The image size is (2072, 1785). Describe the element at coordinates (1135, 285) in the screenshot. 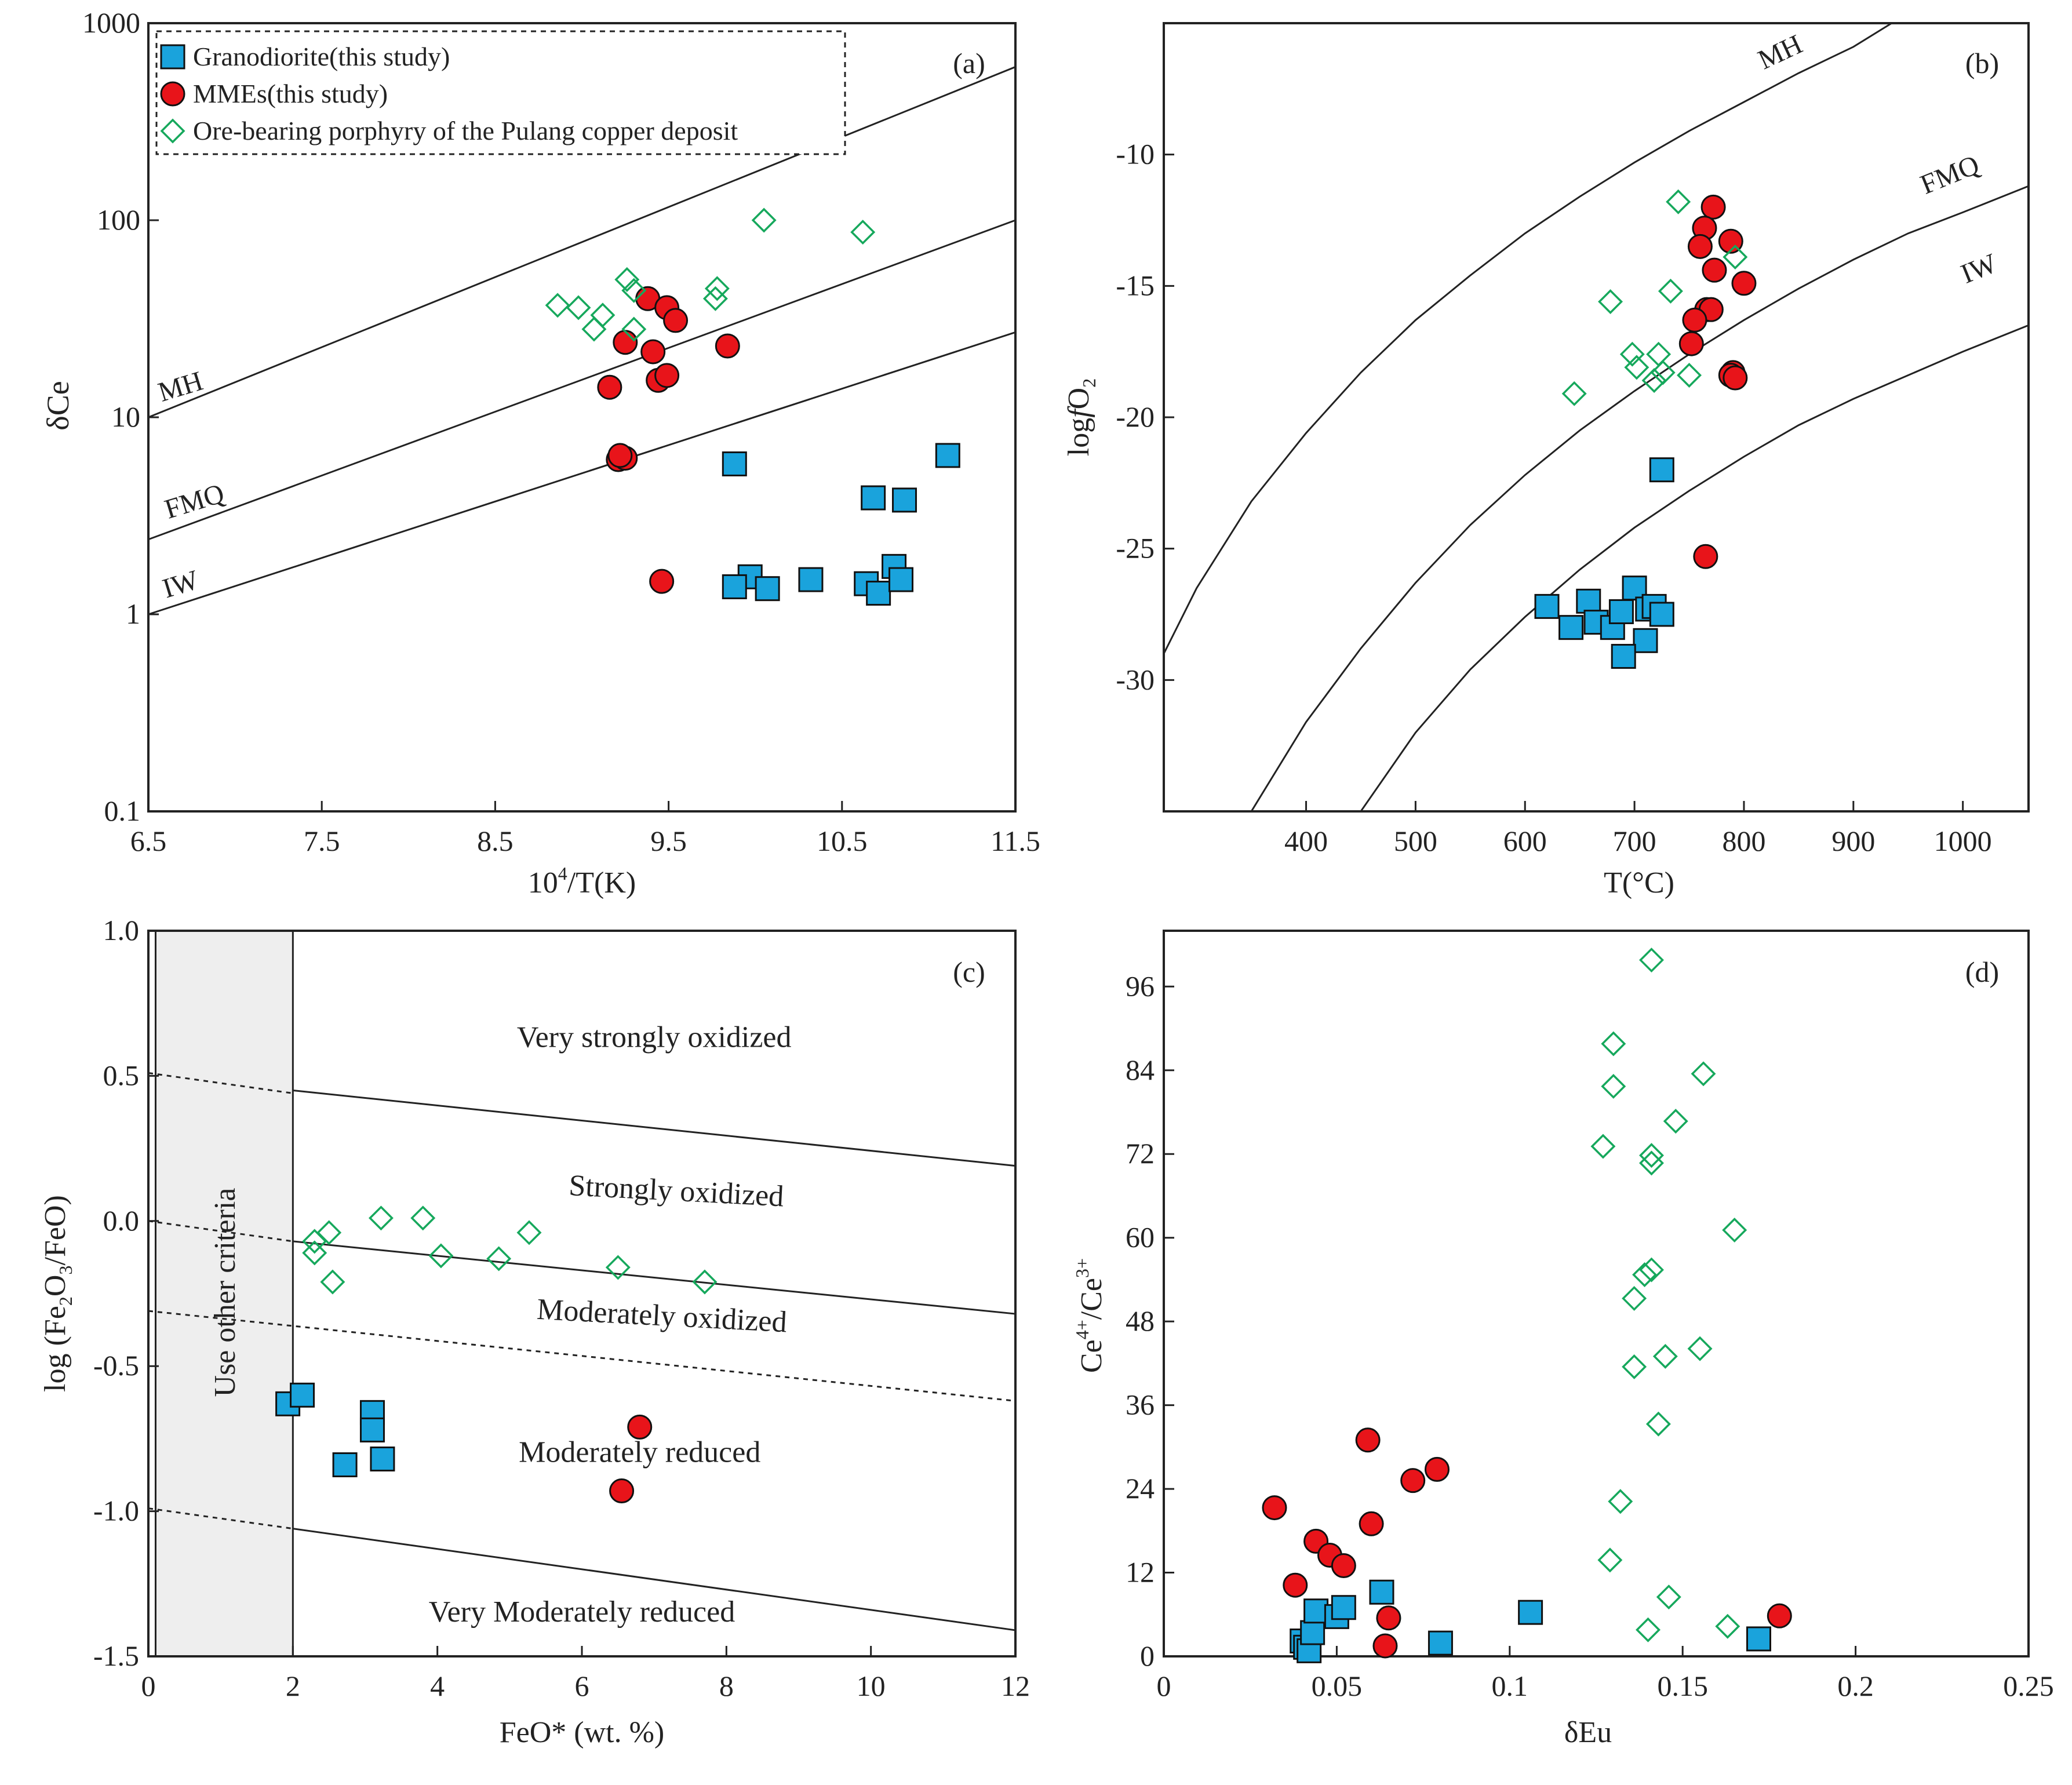

I see `y-tick-label: -15` at that location.